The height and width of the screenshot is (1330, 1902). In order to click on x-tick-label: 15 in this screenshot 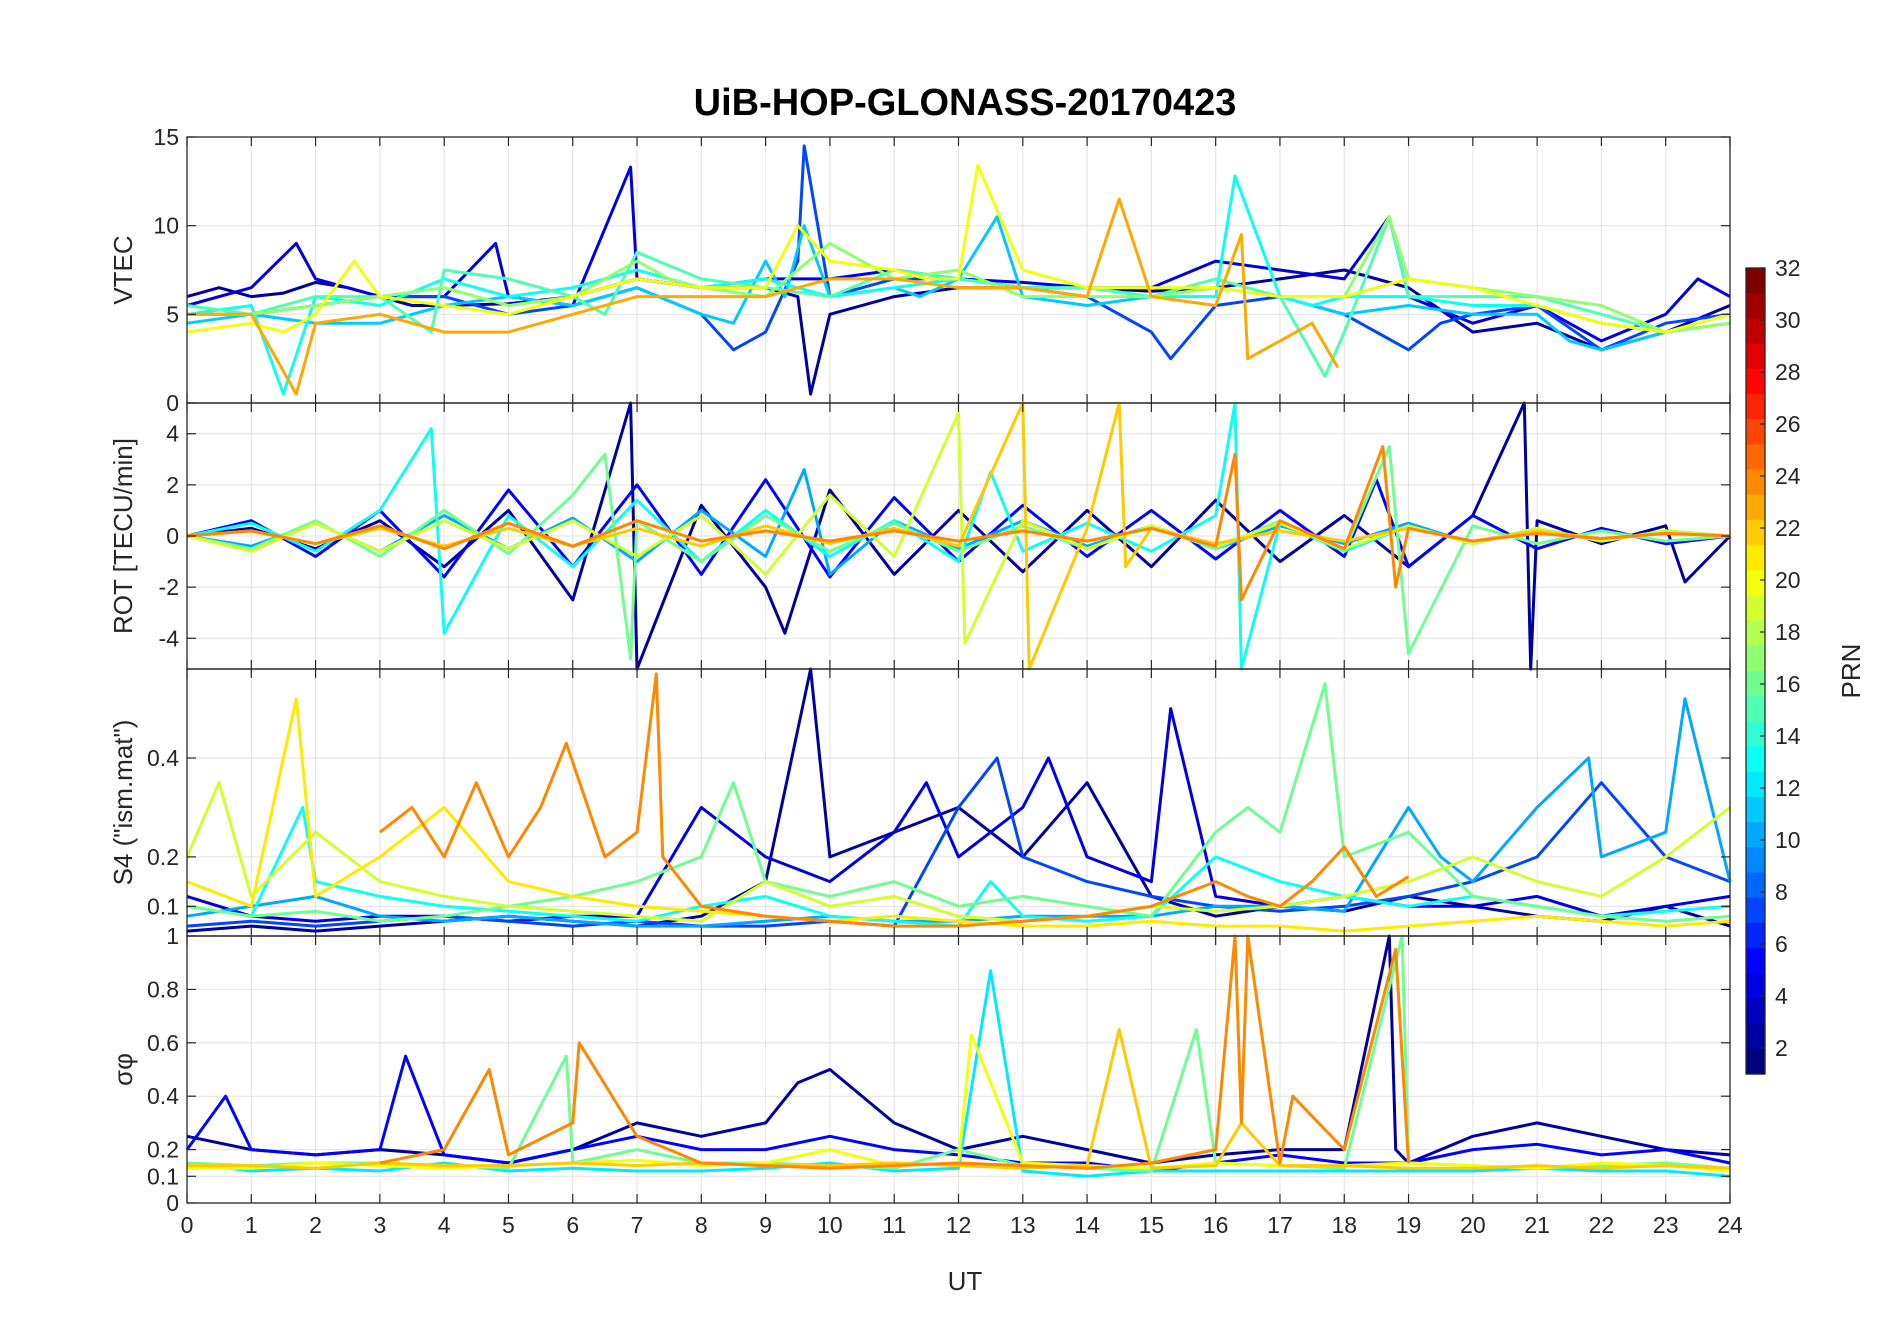, I will do `click(1152, 1225)`.